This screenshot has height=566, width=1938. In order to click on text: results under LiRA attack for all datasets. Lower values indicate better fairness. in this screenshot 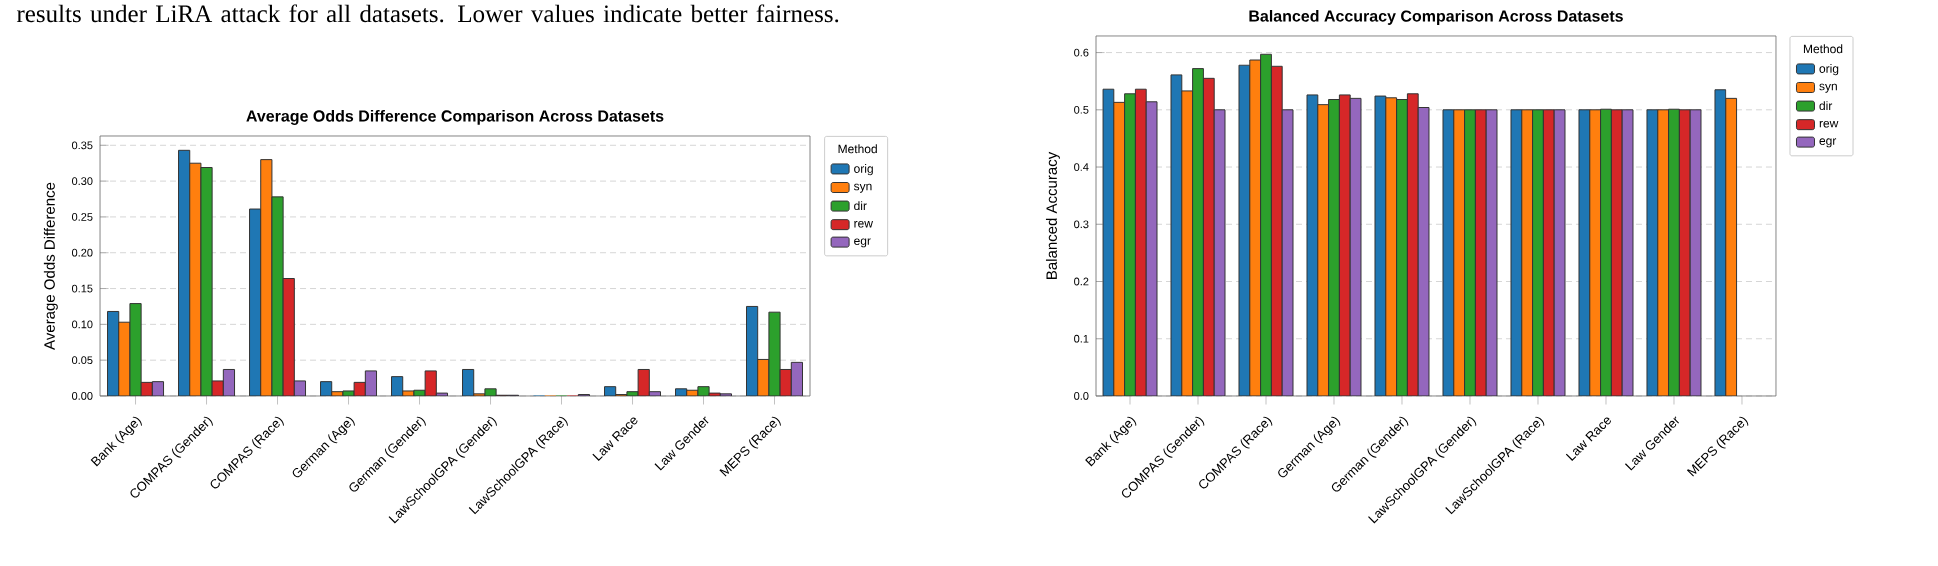, I will do `click(427, 13)`.